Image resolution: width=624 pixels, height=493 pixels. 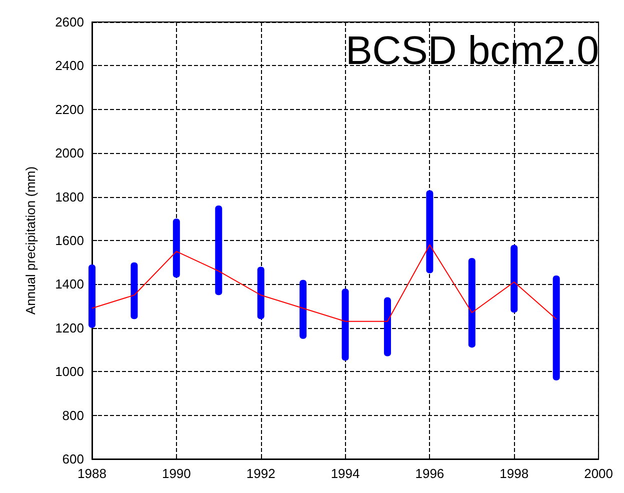 I want to click on x-tick-label: 1992, so click(x=261, y=473).